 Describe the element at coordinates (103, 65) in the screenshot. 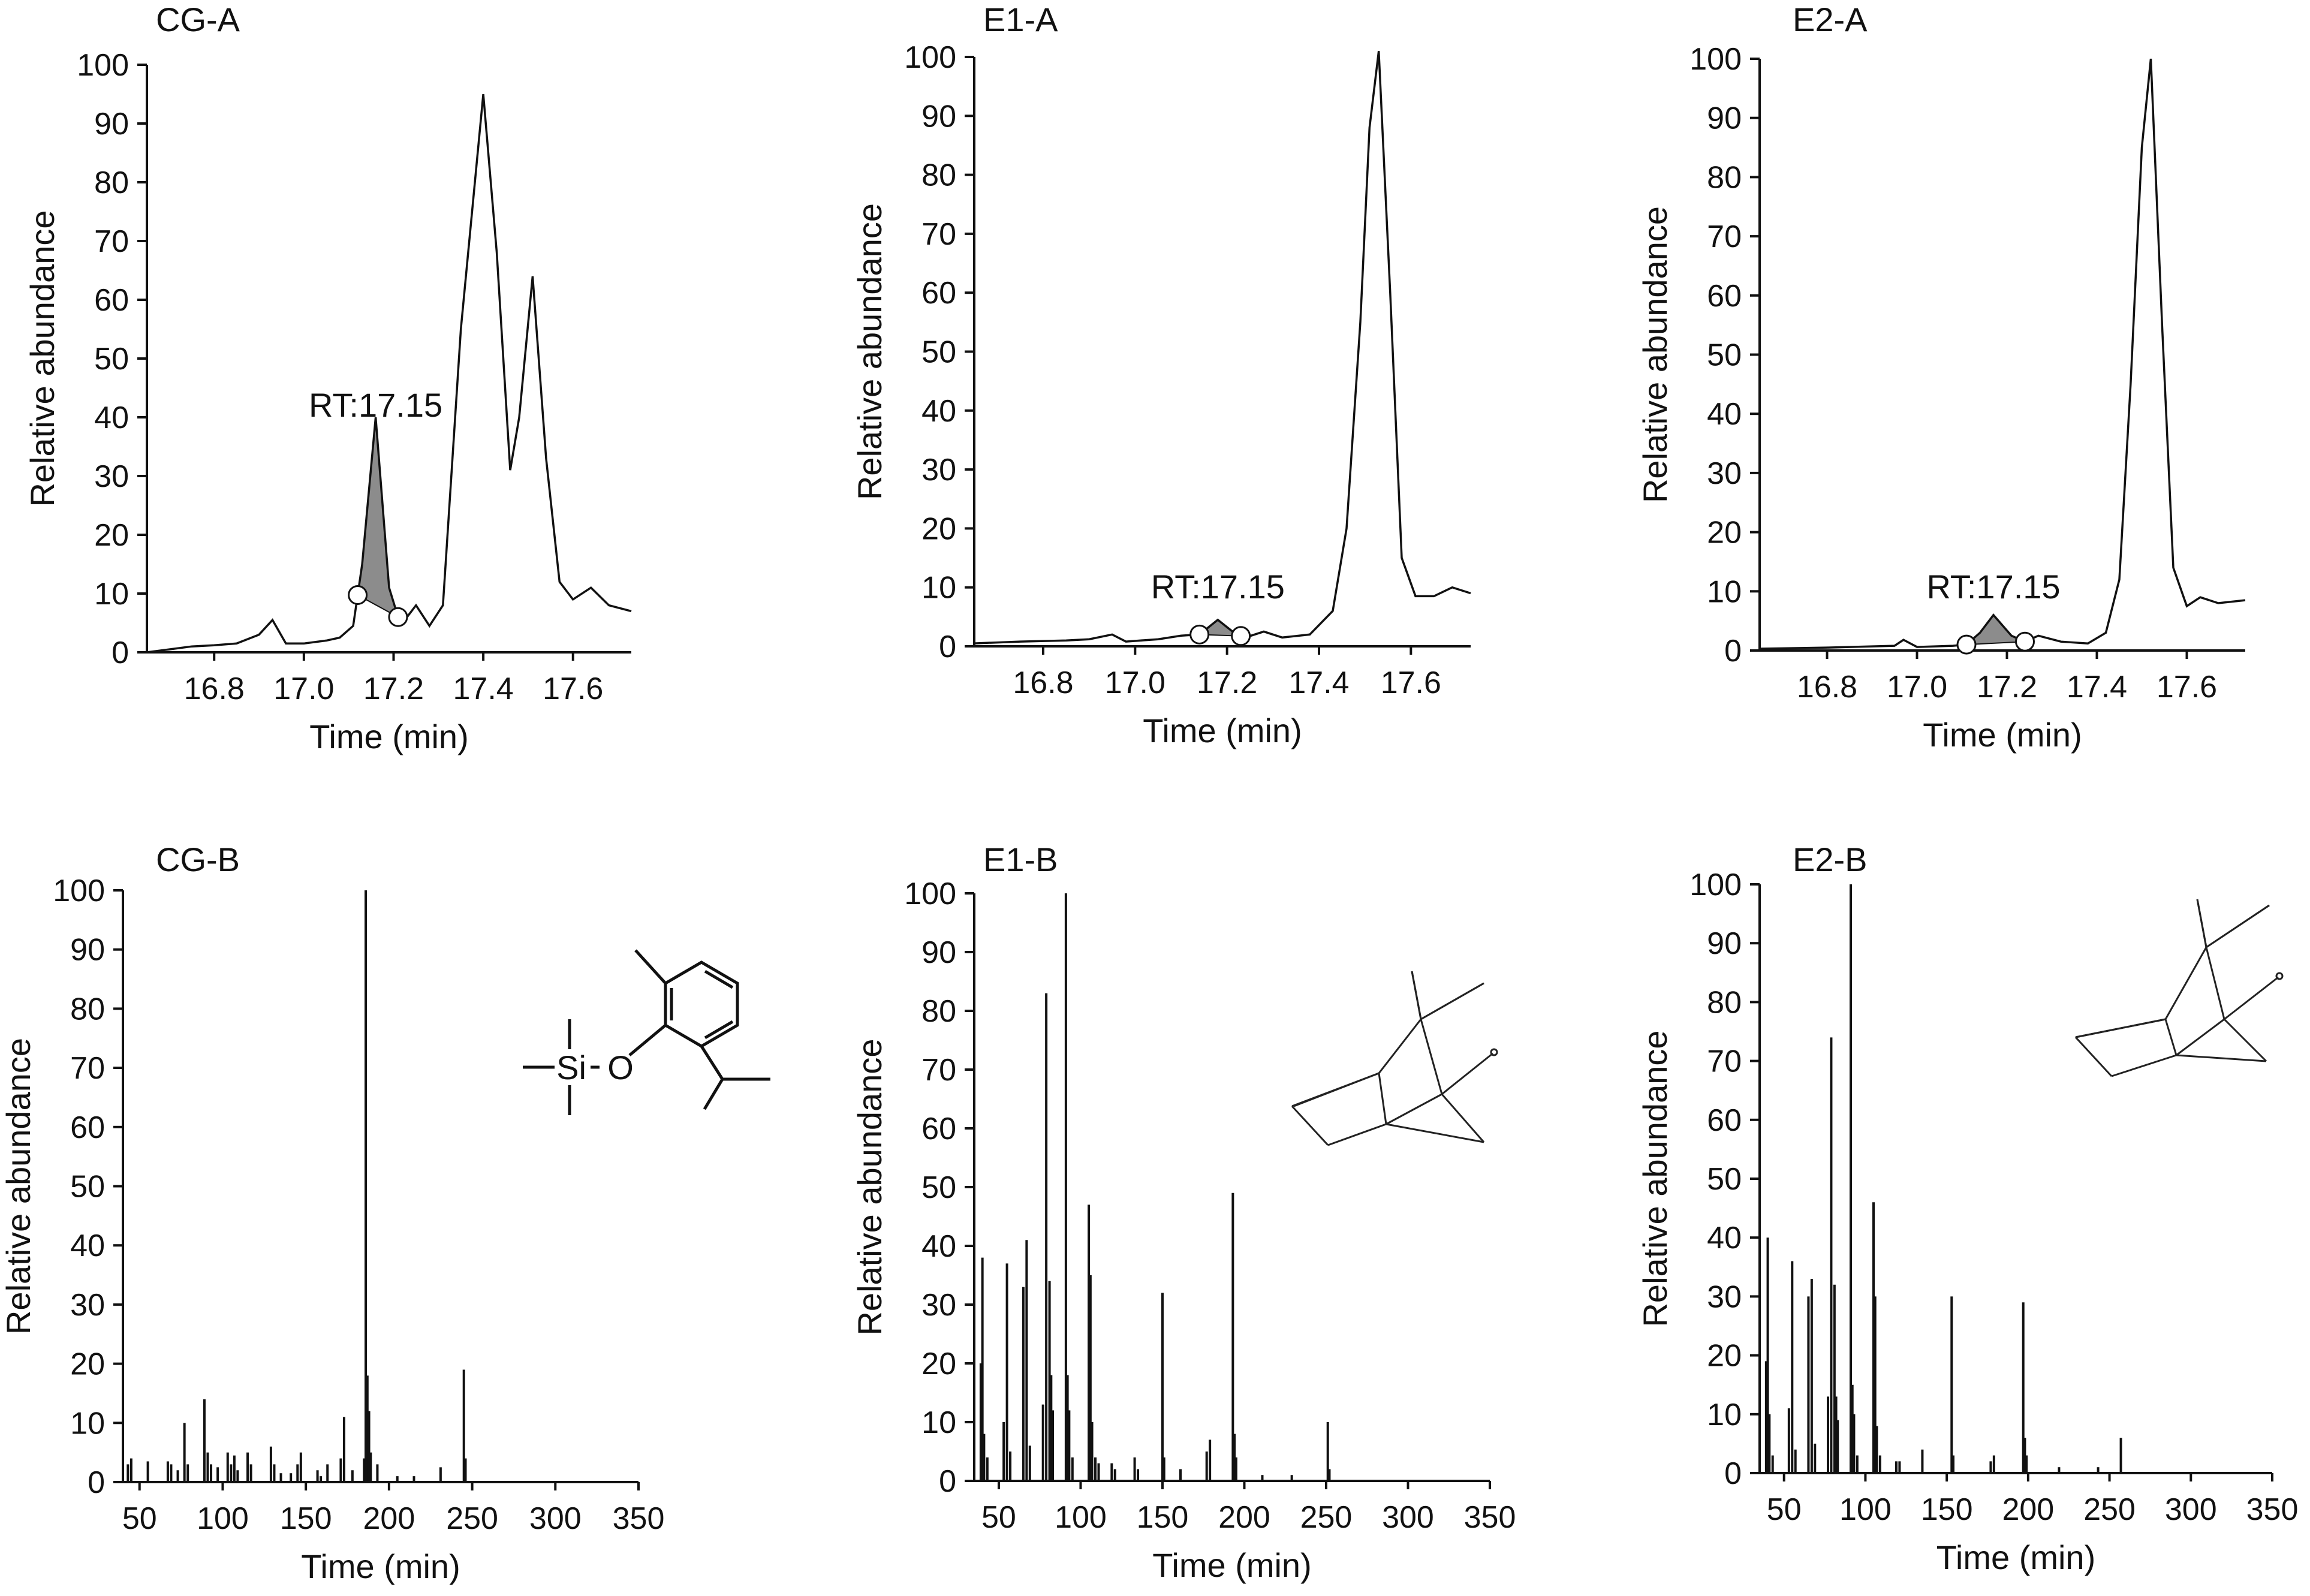

I see `y-tick-label: 100` at that location.